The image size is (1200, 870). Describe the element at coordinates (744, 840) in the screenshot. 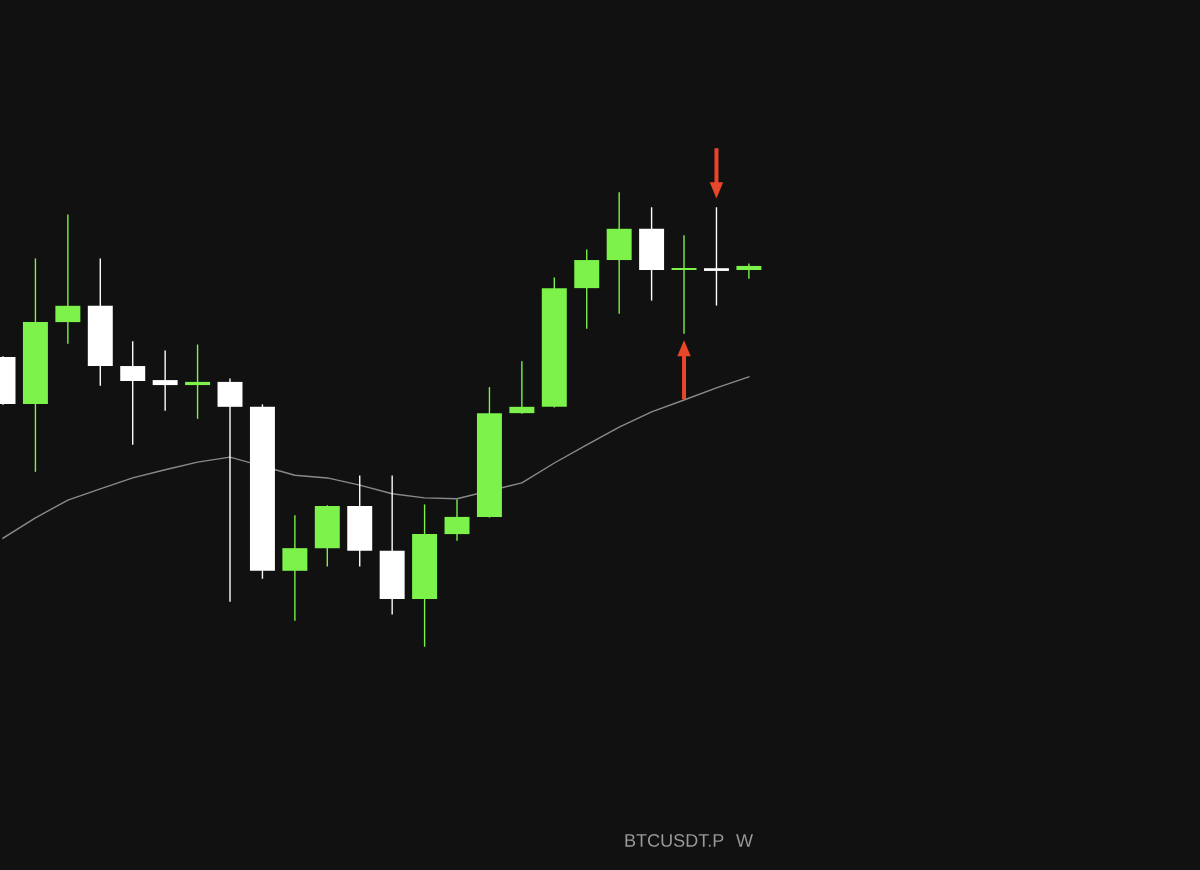

I see `text: W` at that location.